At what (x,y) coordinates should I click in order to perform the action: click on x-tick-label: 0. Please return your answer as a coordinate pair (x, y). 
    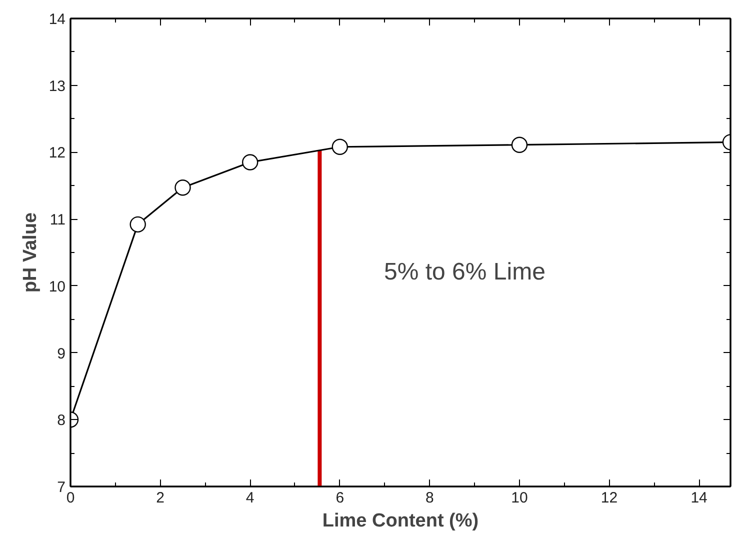
    Looking at the image, I should click on (70, 498).